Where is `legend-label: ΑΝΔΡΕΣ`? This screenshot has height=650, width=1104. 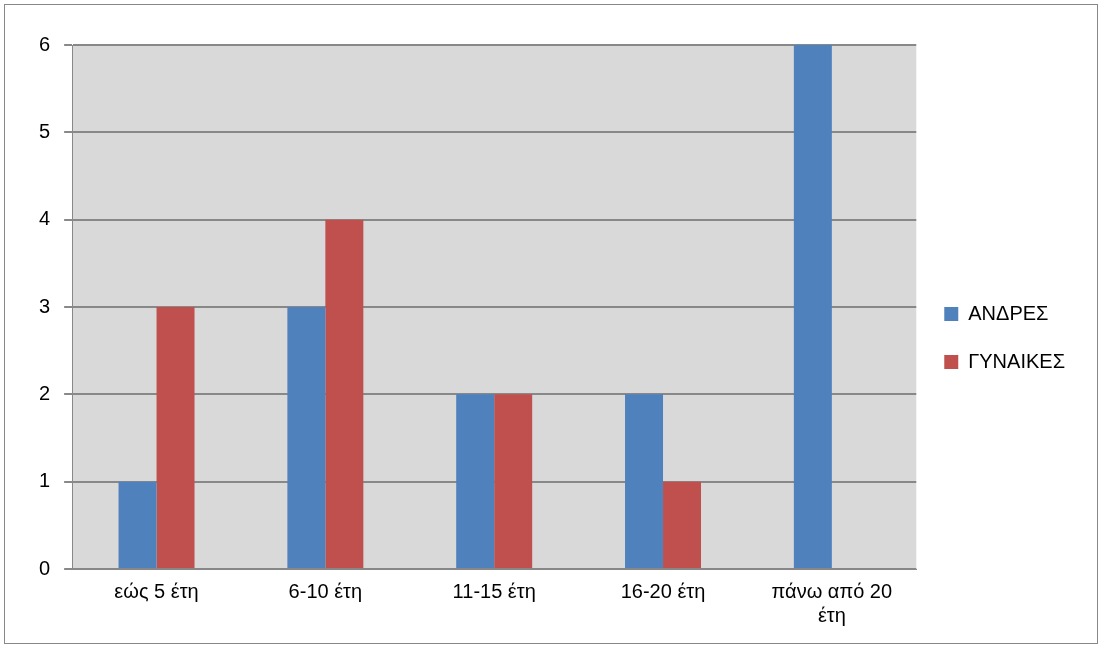 legend-label: ΑΝΔΡΕΣ is located at coordinates (1008, 312).